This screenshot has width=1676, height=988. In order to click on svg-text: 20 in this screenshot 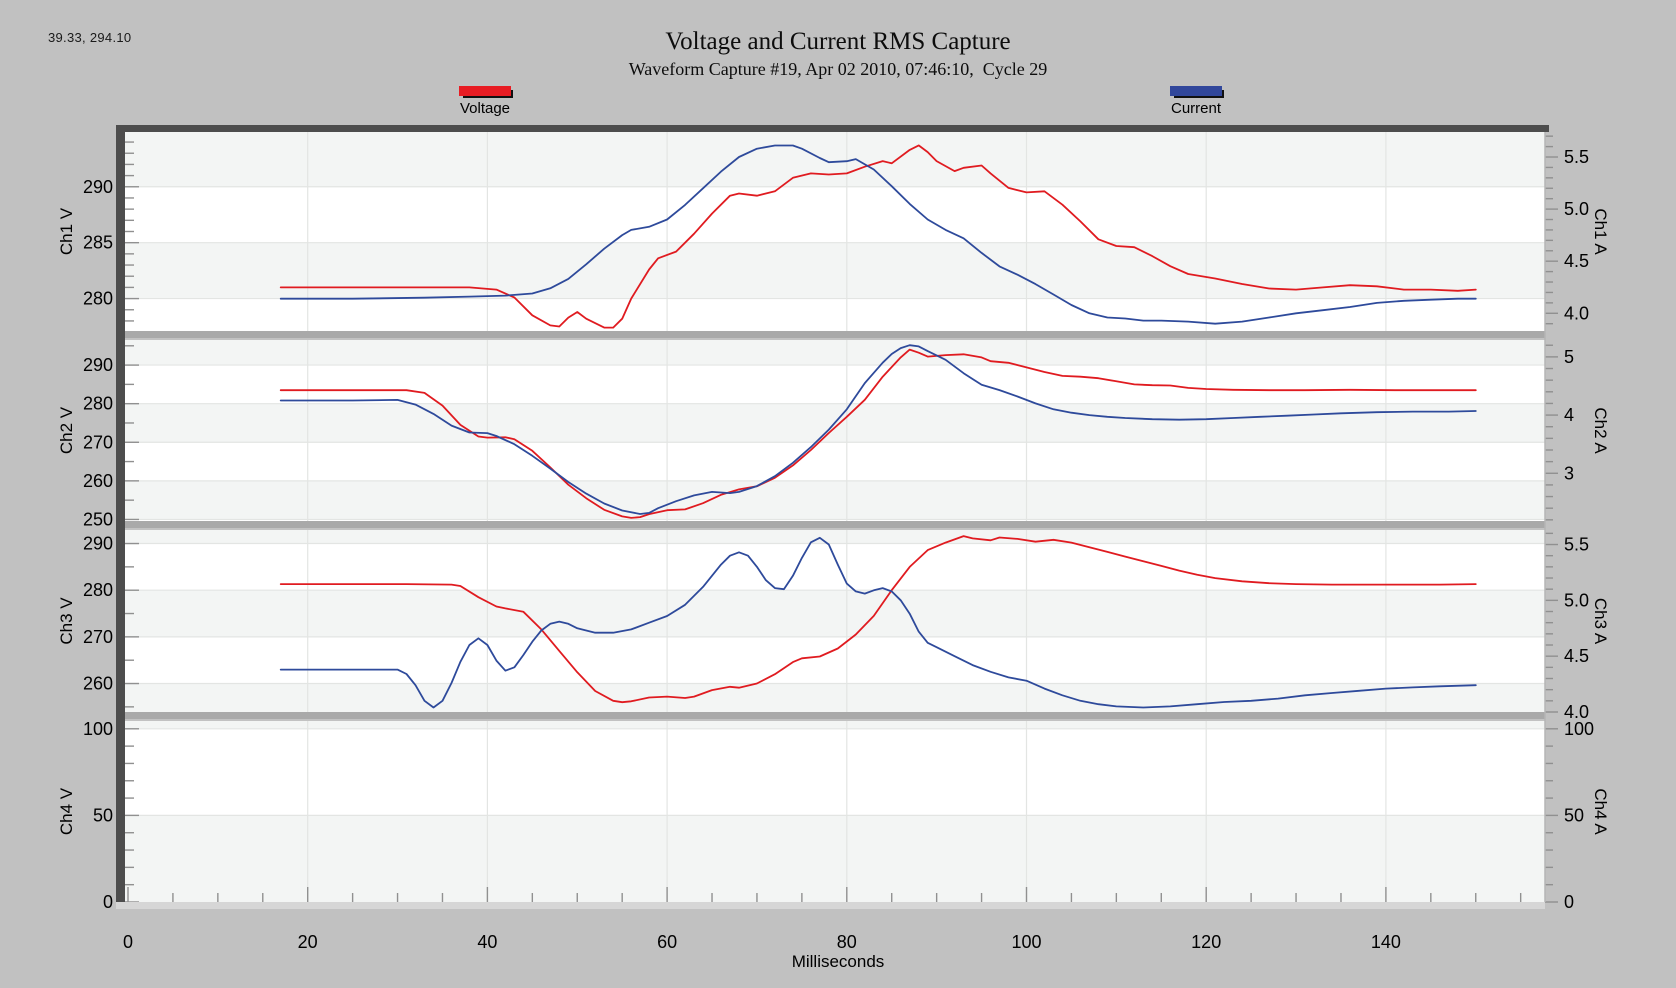, I will do `click(308, 942)`.